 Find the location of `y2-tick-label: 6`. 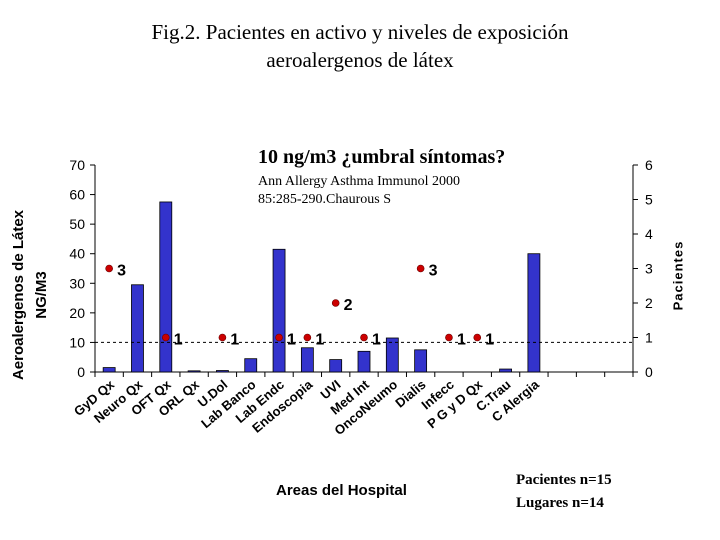

y2-tick-label: 6 is located at coordinates (649, 165).